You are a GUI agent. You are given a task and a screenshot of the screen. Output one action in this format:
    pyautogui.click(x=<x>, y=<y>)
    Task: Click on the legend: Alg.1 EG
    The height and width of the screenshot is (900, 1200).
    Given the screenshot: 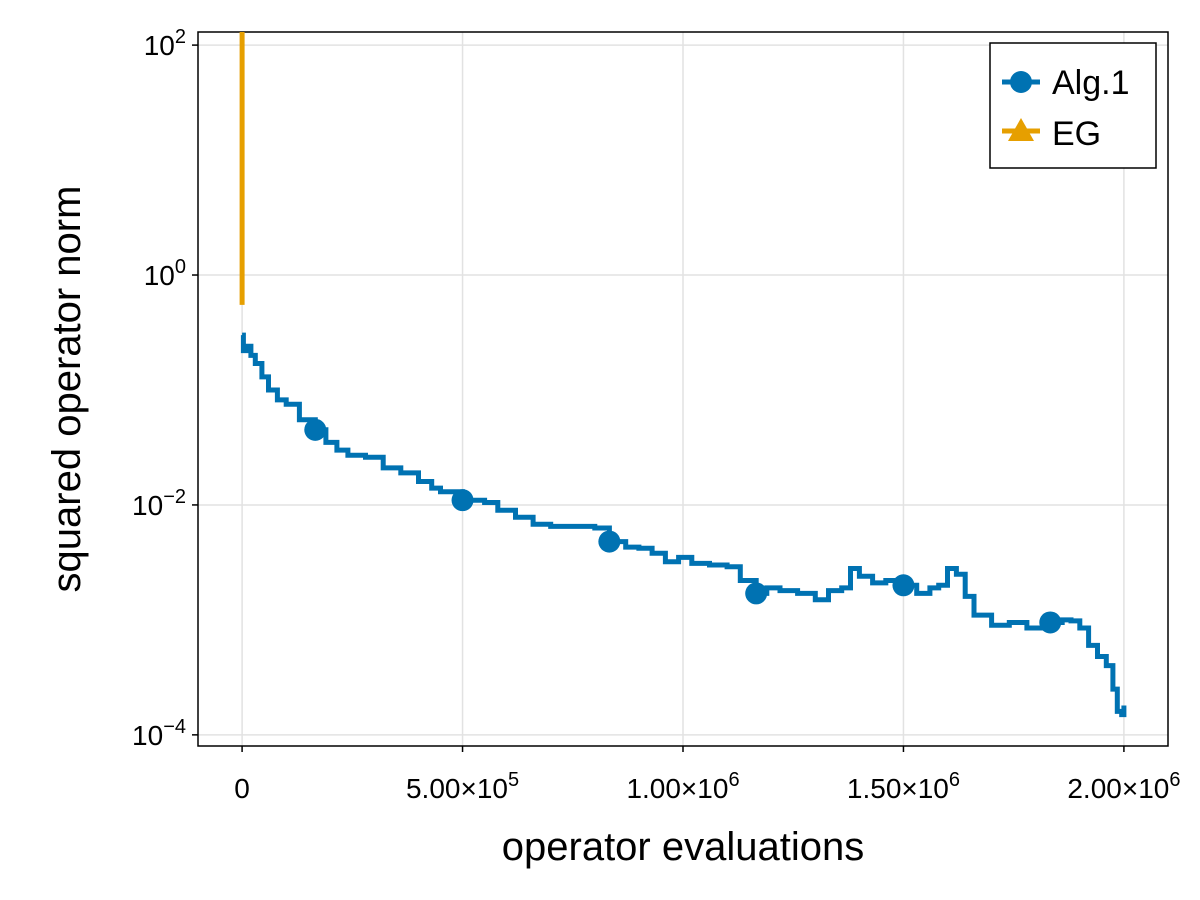 What is the action you would take?
    pyautogui.click(x=1073, y=105)
    